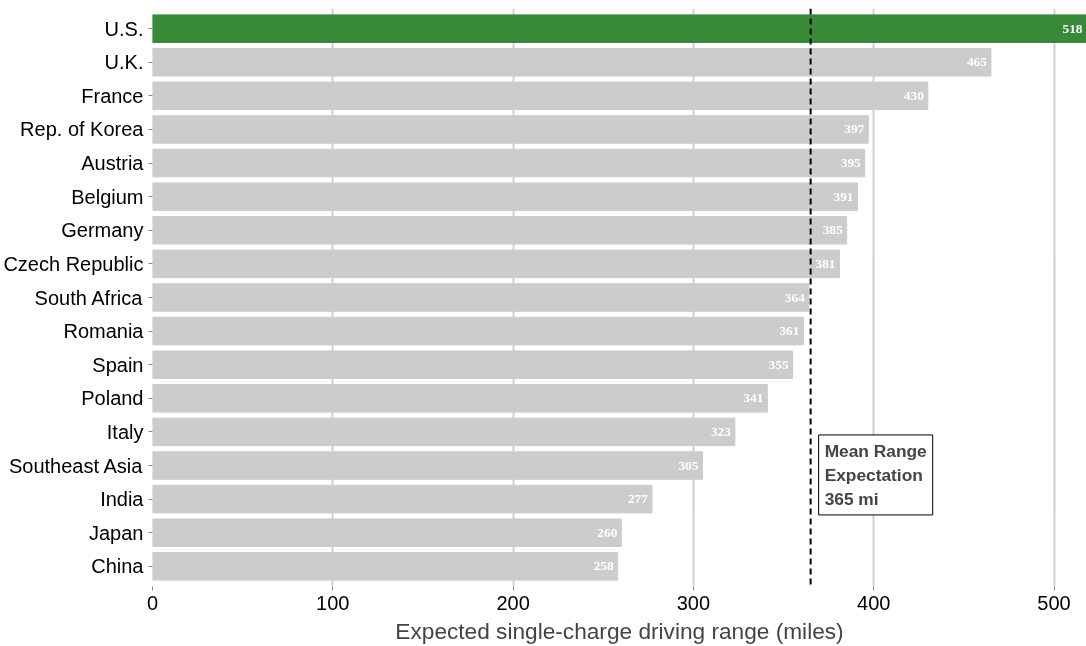 This screenshot has height=646, width=1086. I want to click on y-tick-label: France, so click(112, 95).